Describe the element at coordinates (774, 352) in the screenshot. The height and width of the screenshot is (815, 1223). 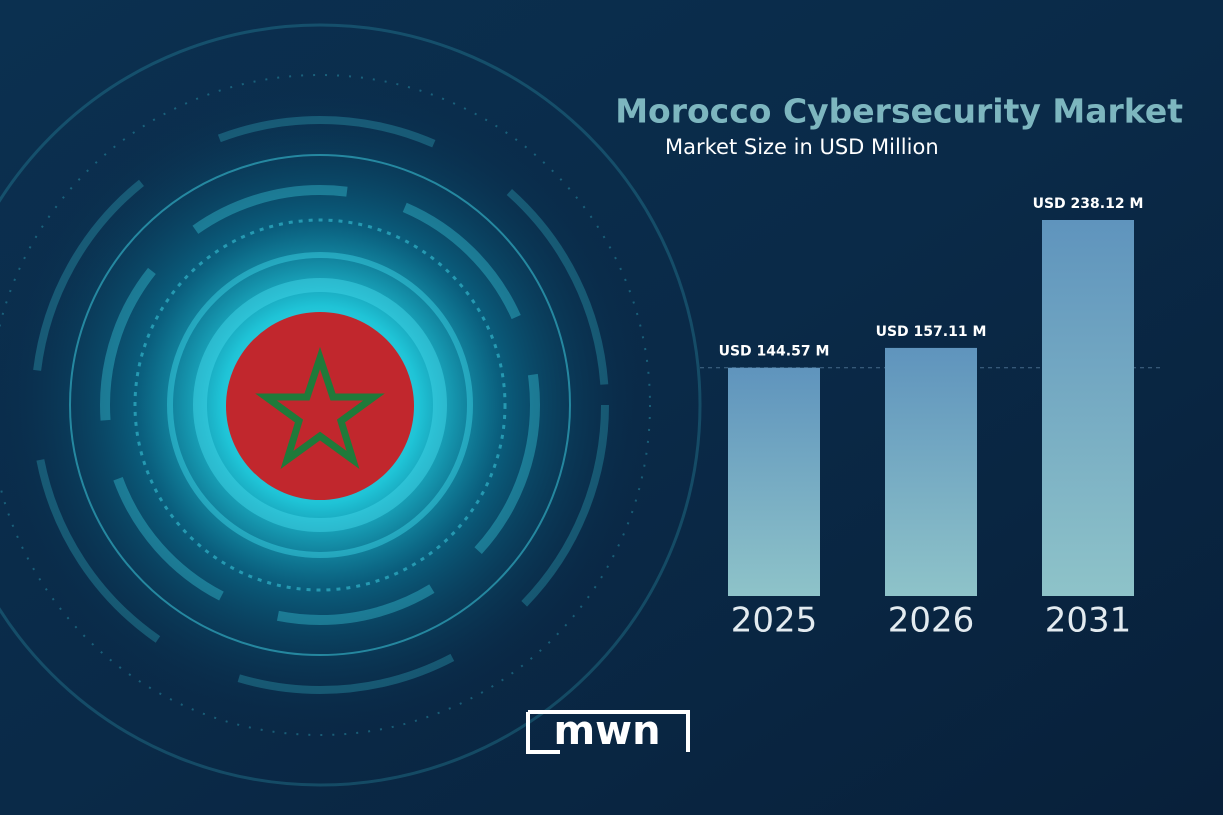
I see `value-label: USD 144.57 M` at that location.